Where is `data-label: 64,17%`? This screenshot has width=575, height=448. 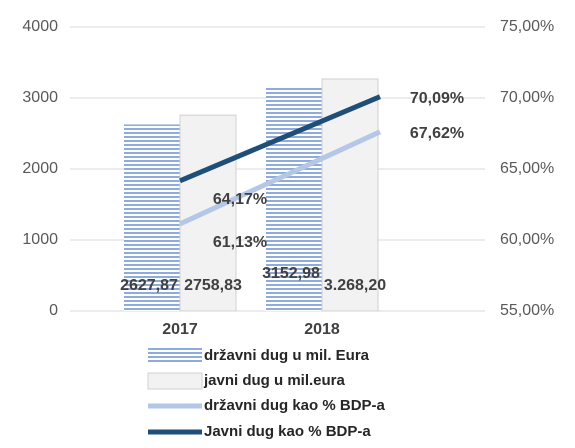 data-label: 64,17% is located at coordinates (240, 199).